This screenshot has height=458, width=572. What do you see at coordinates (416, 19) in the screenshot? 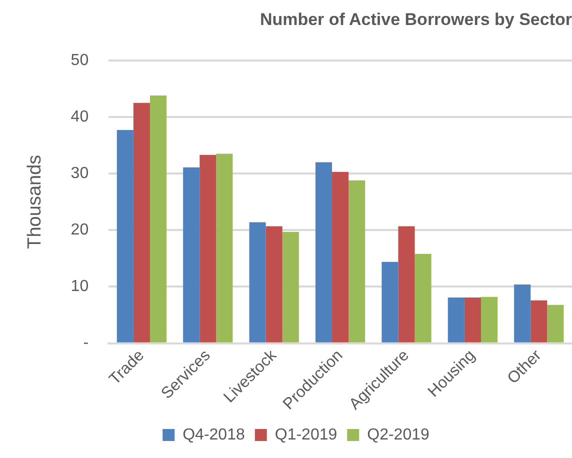
I see `chart-title: Number of Active Borrowers by Sector` at bounding box center [416, 19].